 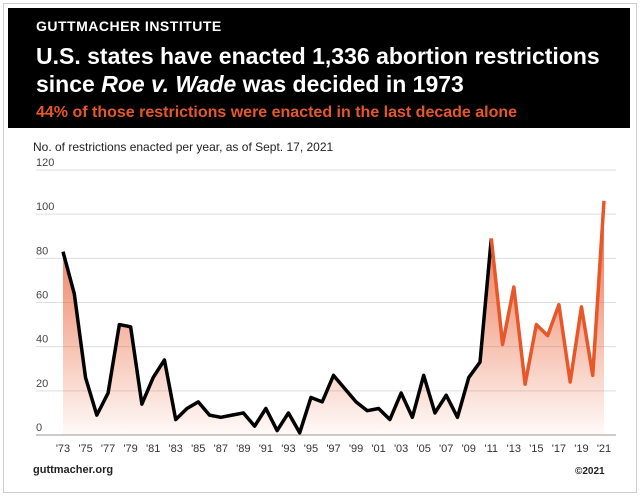 What do you see at coordinates (169, 84) in the screenshot?
I see `title-italic: Roe v. Wade` at bounding box center [169, 84].